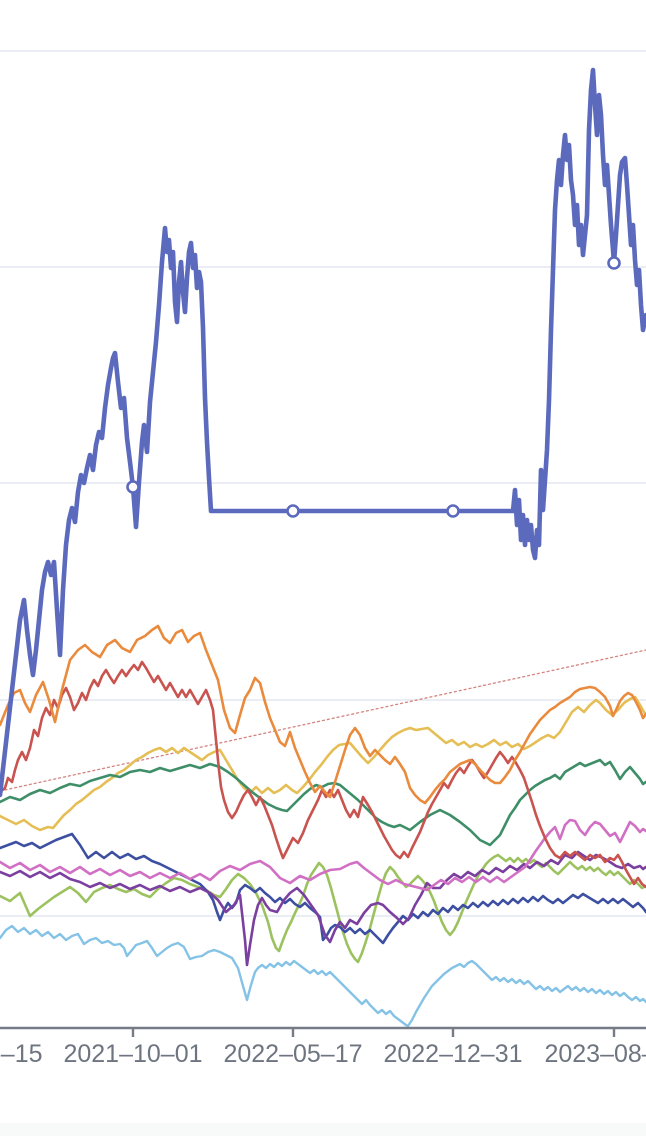 This screenshot has height=1136, width=646. What do you see at coordinates (323, 855) in the screenshot?
I see `series-magenta-line` at bounding box center [323, 855].